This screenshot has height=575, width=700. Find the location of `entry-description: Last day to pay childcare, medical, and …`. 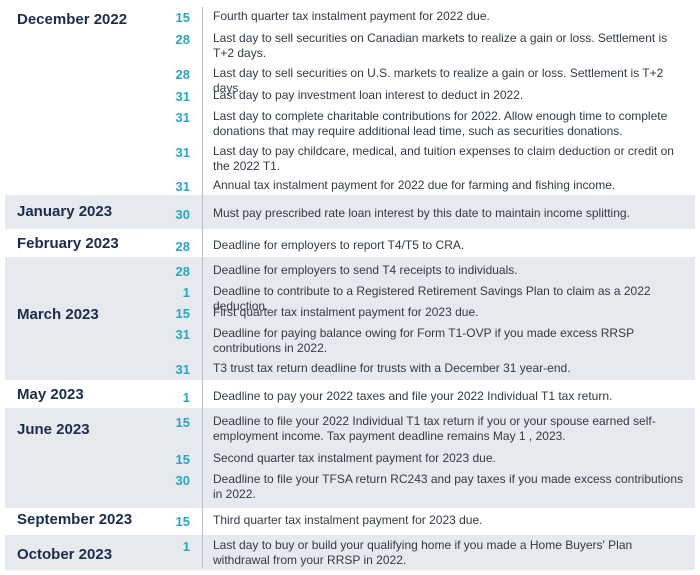

entry-description: Last day to pay childcare, medical, and … is located at coordinates (443, 158).